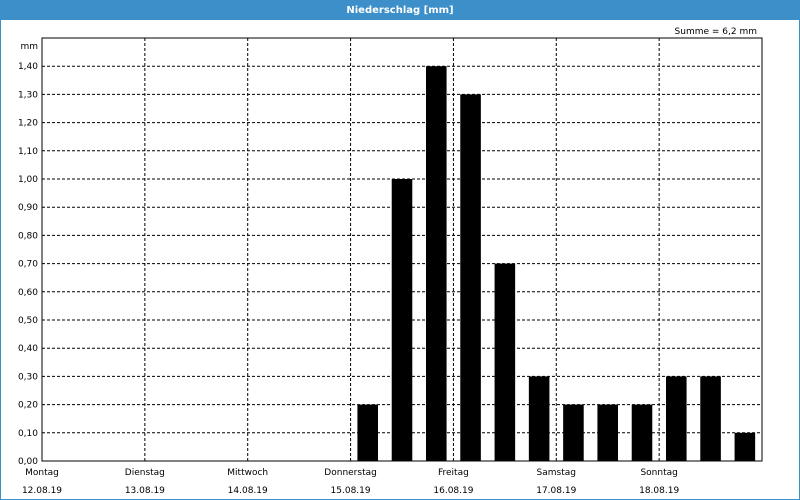 The image size is (800, 500). Describe the element at coordinates (42, 473) in the screenshot. I see `x-tick-day-name: Montag` at that location.